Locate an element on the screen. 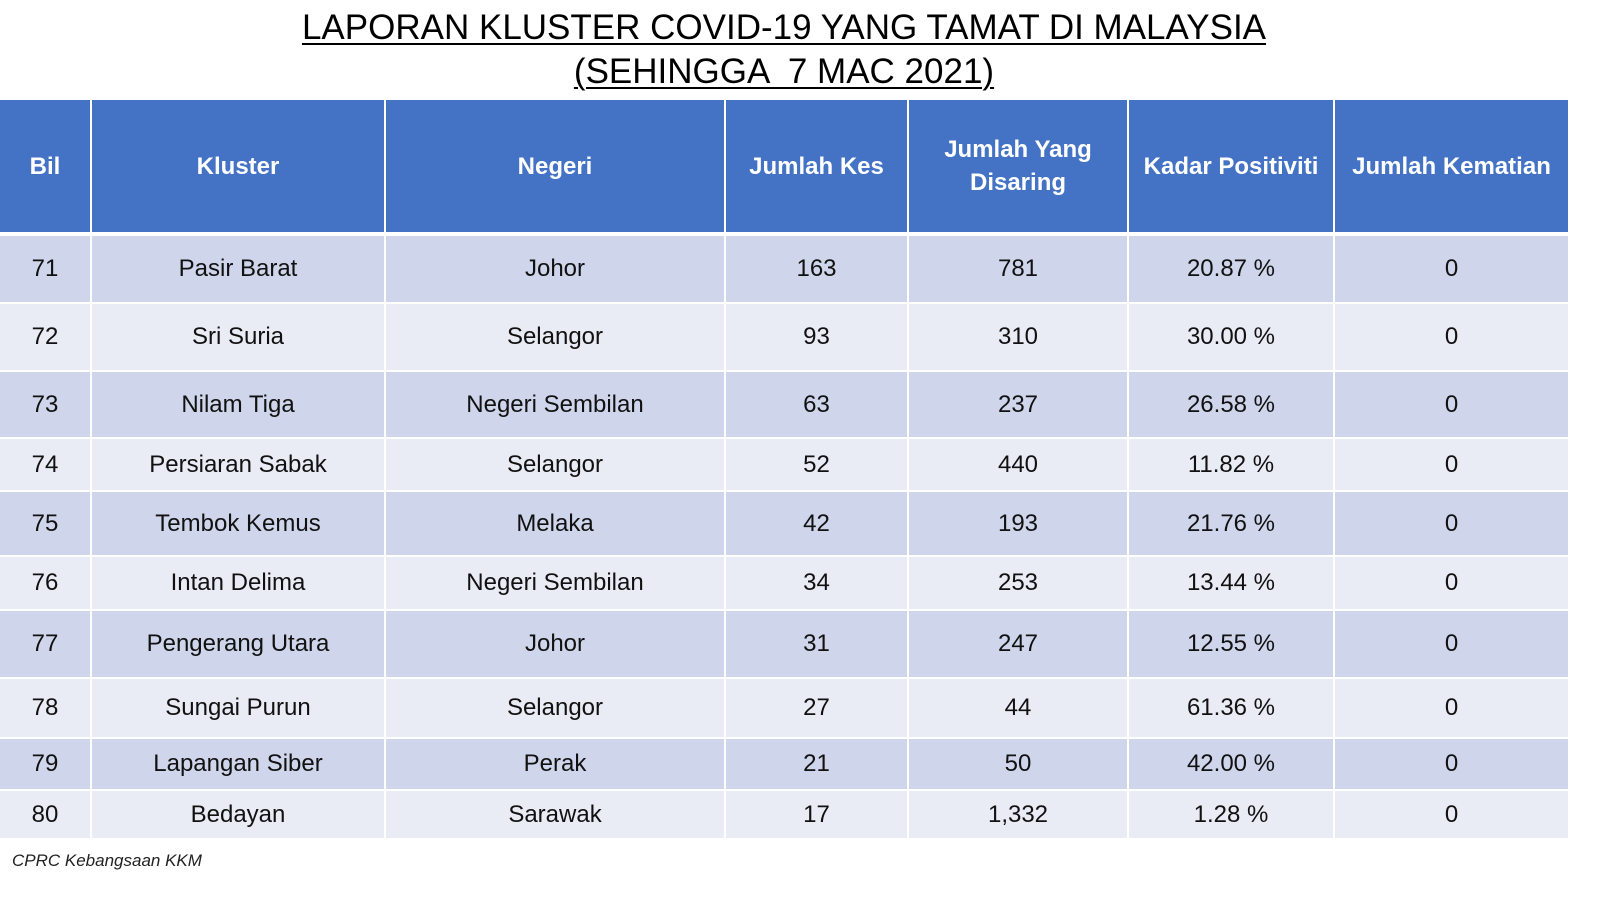 Image resolution: width=1600 pixels, height=900 pixels. table-row: 80 Bedayan Sarawak 17 1,332 1.28 % 0 is located at coordinates (784, 815).